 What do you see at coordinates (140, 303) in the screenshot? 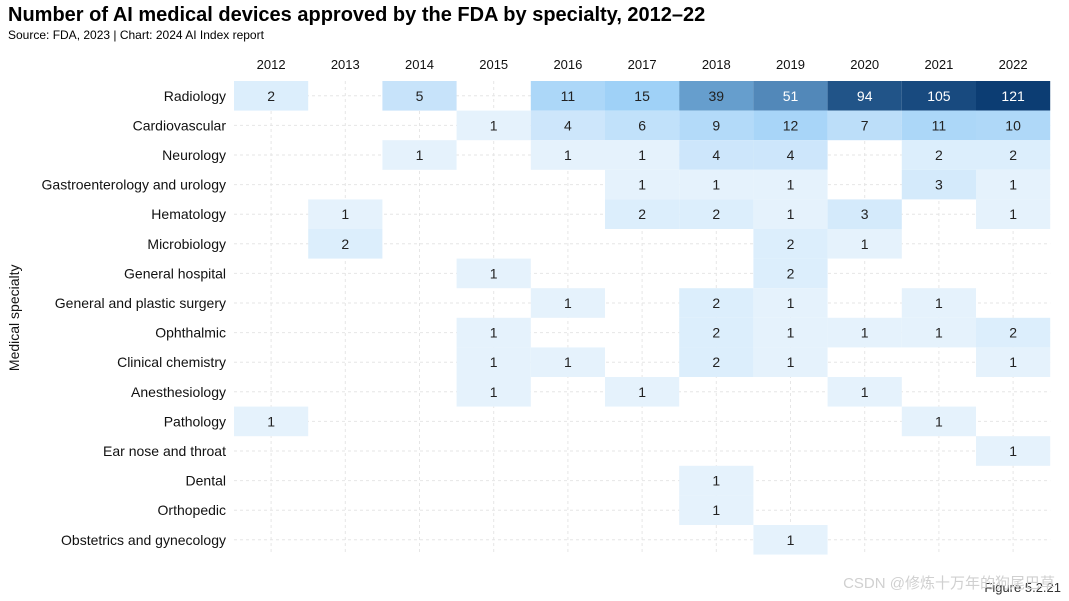
I see `y-tick-label: General and plastic surgery` at bounding box center [140, 303].